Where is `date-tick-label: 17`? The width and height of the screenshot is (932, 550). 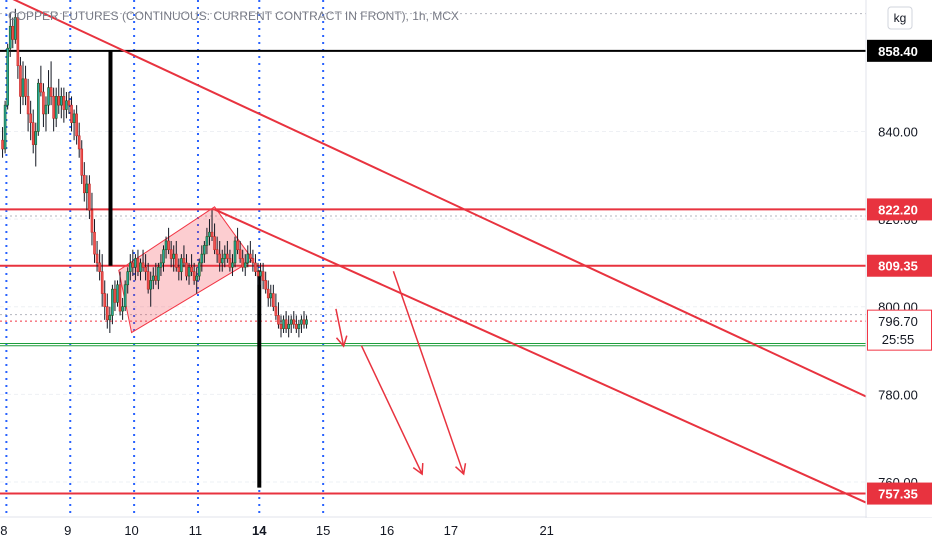 date-tick-label: 17 is located at coordinates (451, 530).